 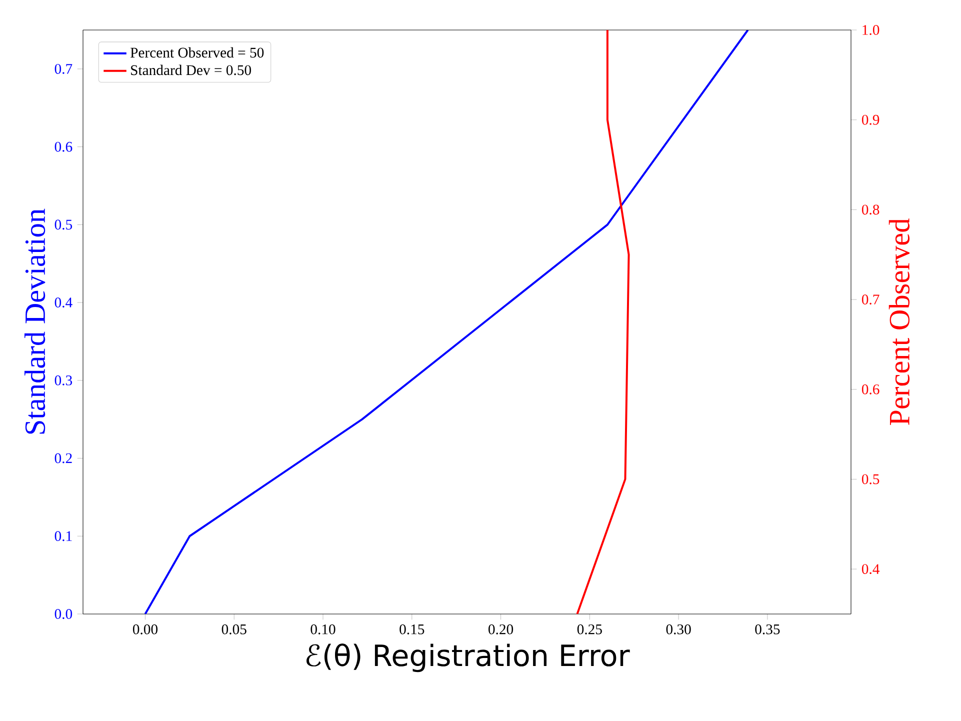 I want to click on x-tick-label: 0.15, so click(x=412, y=629).